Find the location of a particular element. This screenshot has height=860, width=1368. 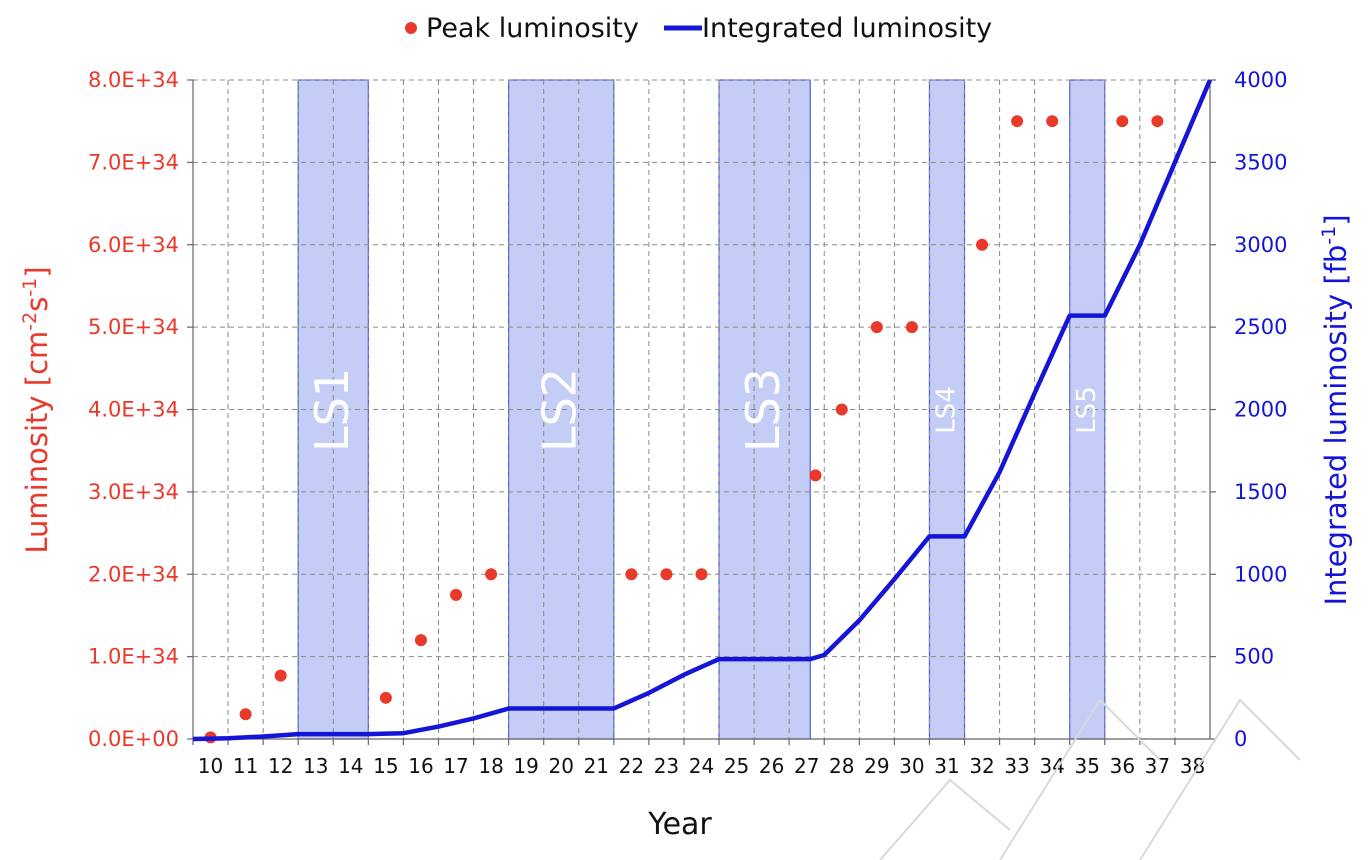

x-tick-label: 17 is located at coordinates (455, 766).